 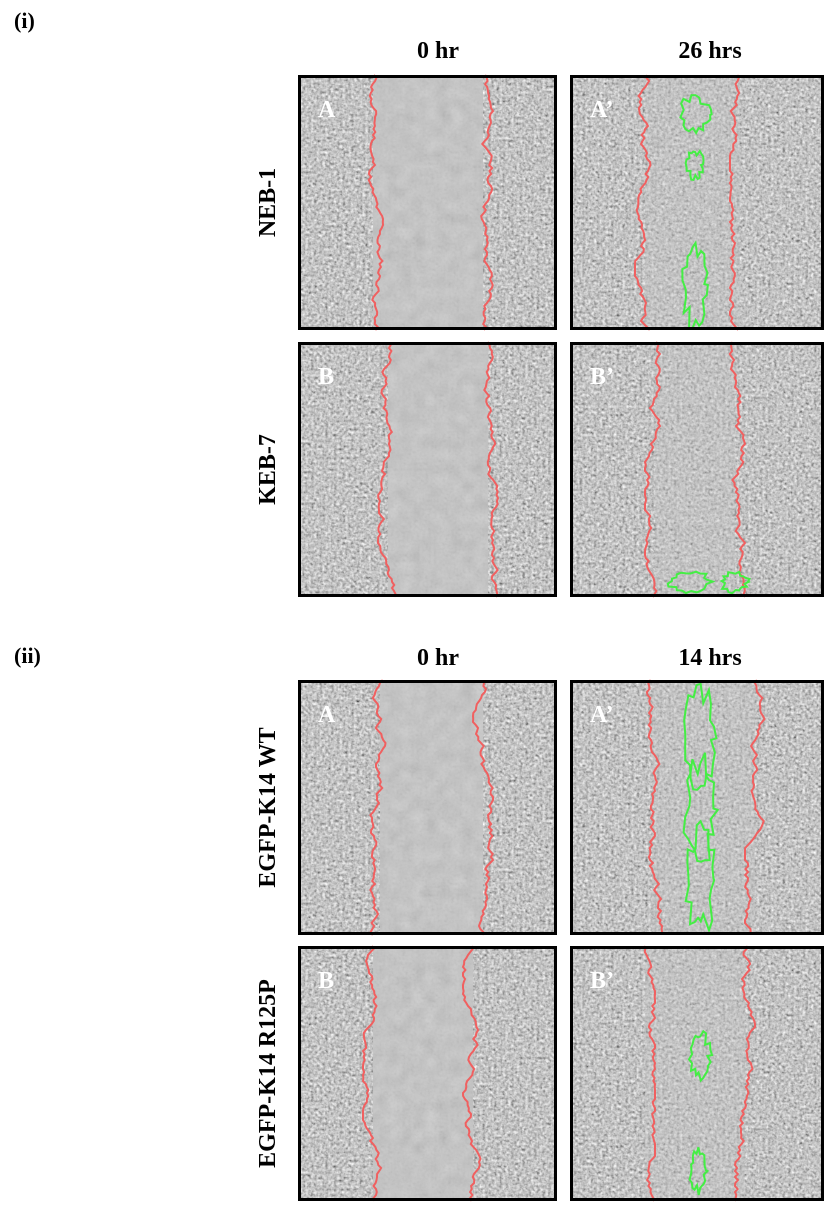 What do you see at coordinates (709, 658) in the screenshot?
I see `column-header: 14 hrs` at bounding box center [709, 658].